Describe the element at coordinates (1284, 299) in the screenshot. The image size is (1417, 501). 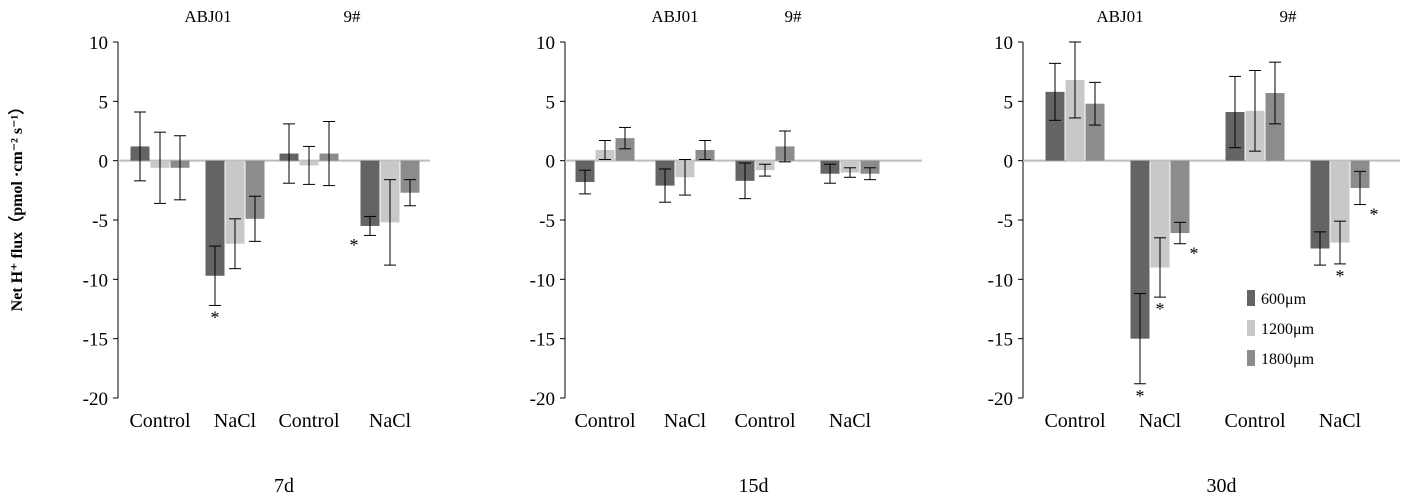
I see `legend-label: 600μm` at that location.